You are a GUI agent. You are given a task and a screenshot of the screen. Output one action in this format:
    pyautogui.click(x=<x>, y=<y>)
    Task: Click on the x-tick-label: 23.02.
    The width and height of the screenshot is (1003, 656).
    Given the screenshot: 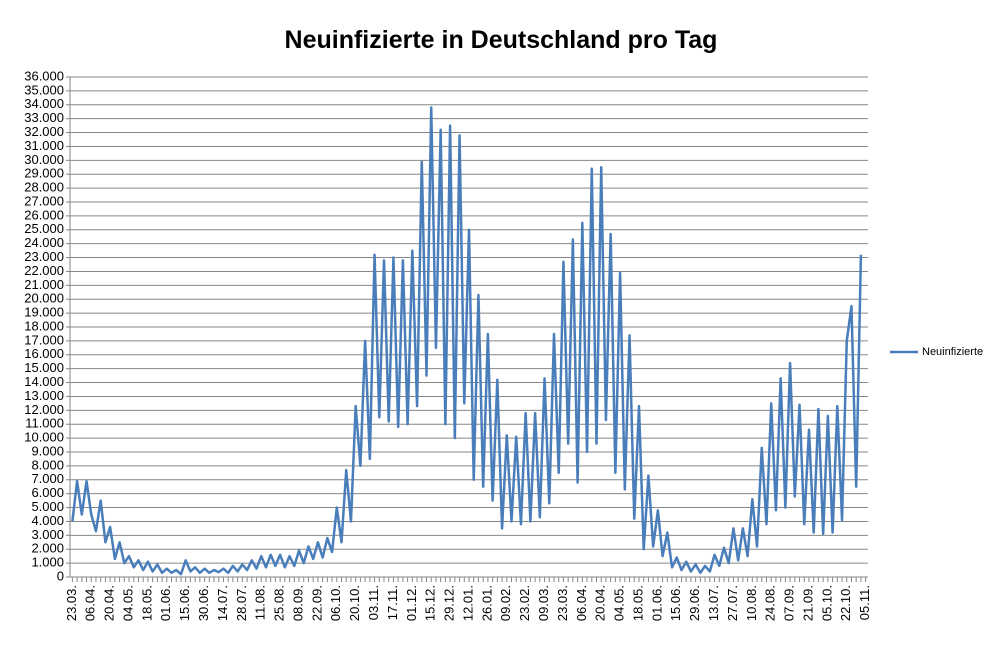 What is the action you would take?
    pyautogui.click(x=524, y=603)
    